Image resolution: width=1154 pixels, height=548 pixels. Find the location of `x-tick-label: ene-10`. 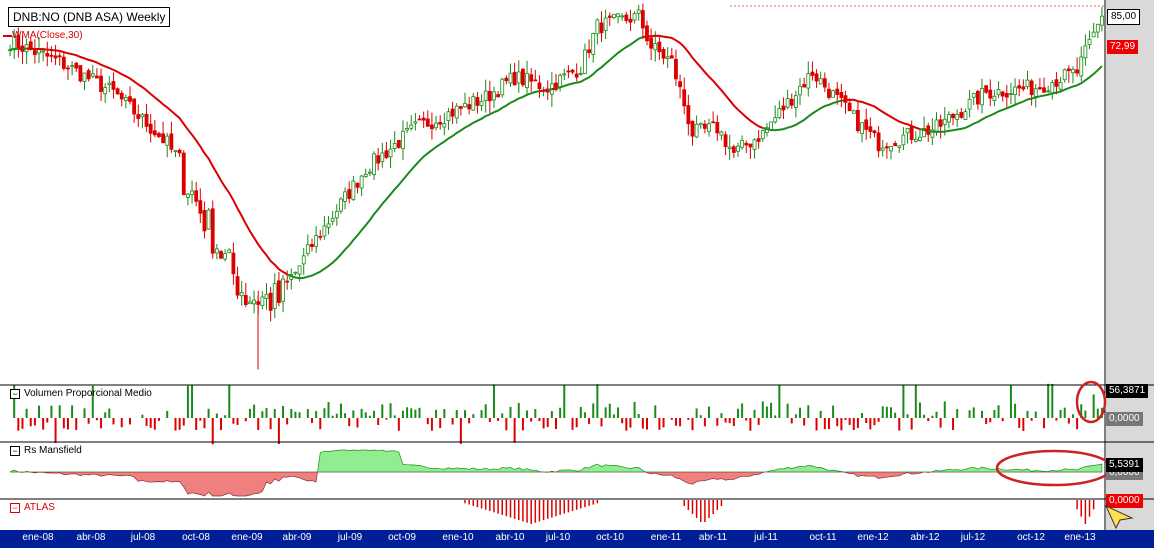

x-tick-label: ene-10 is located at coordinates (458, 537).